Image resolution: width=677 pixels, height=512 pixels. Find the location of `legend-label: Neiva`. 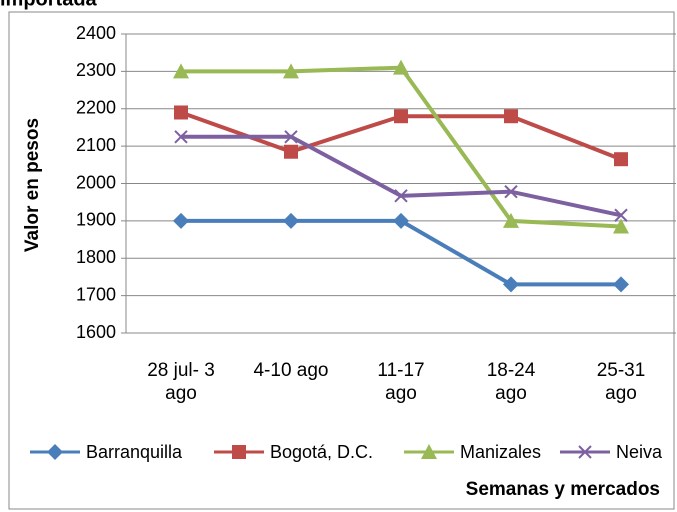

legend-label: Neiva is located at coordinates (639, 452).